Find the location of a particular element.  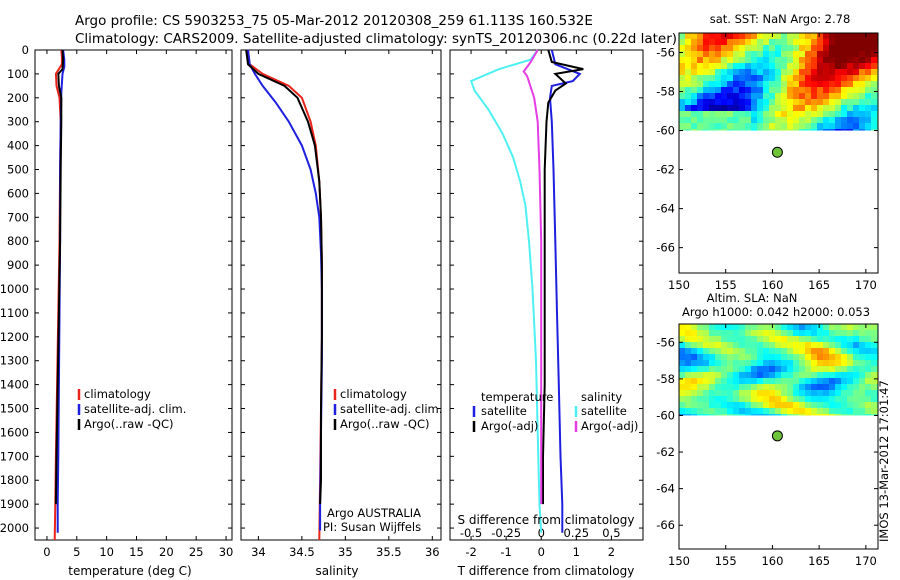

map-y-tick-label: -58 is located at coordinates (665, 92).